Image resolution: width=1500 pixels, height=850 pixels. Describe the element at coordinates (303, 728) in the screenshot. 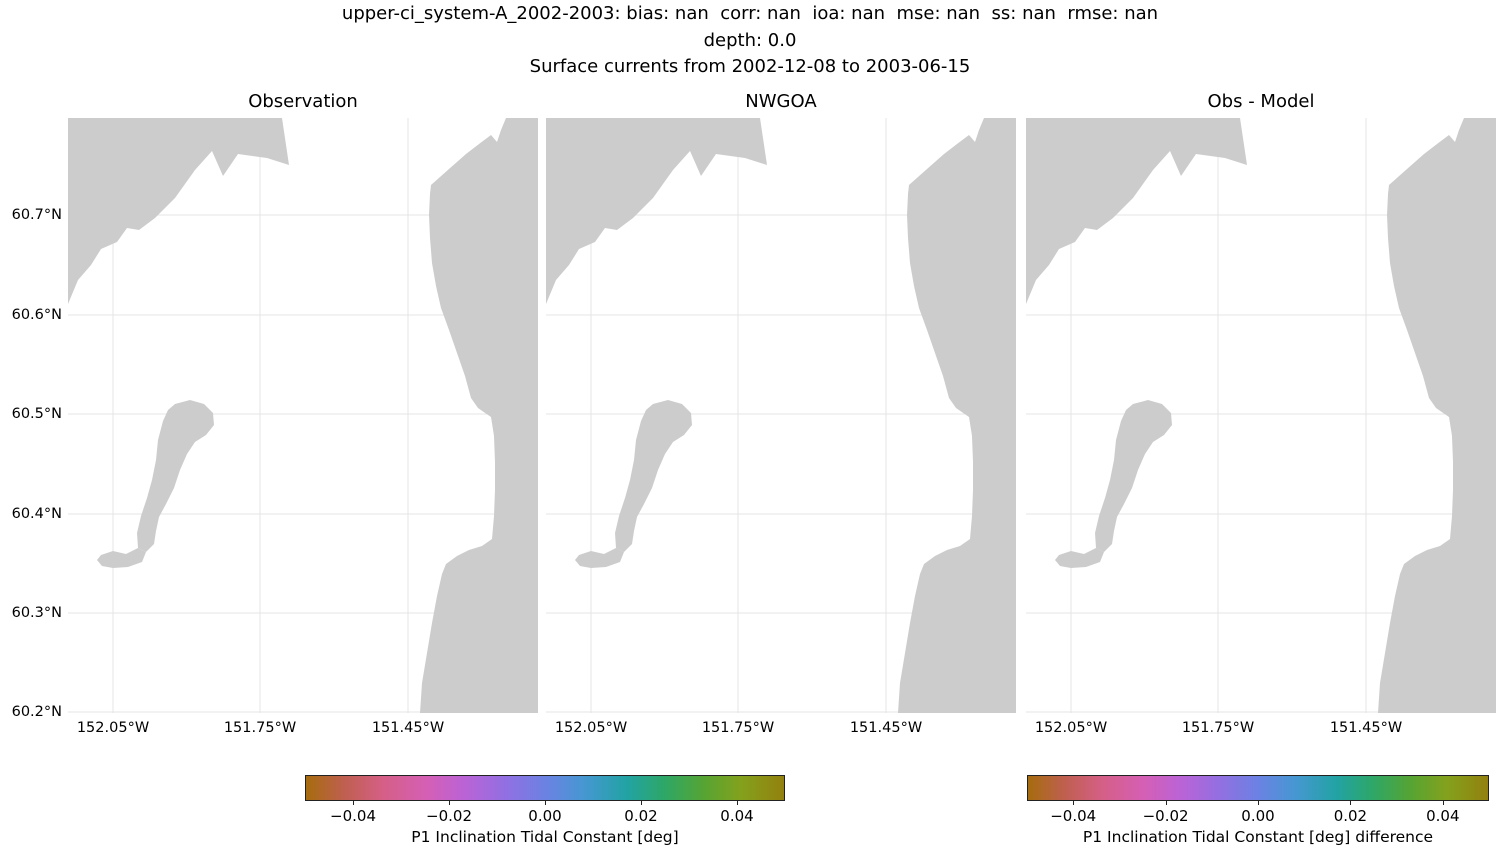

I see `x-axis-ticks-observation: 152.05°W 151.75°W 151.45°W` at that location.